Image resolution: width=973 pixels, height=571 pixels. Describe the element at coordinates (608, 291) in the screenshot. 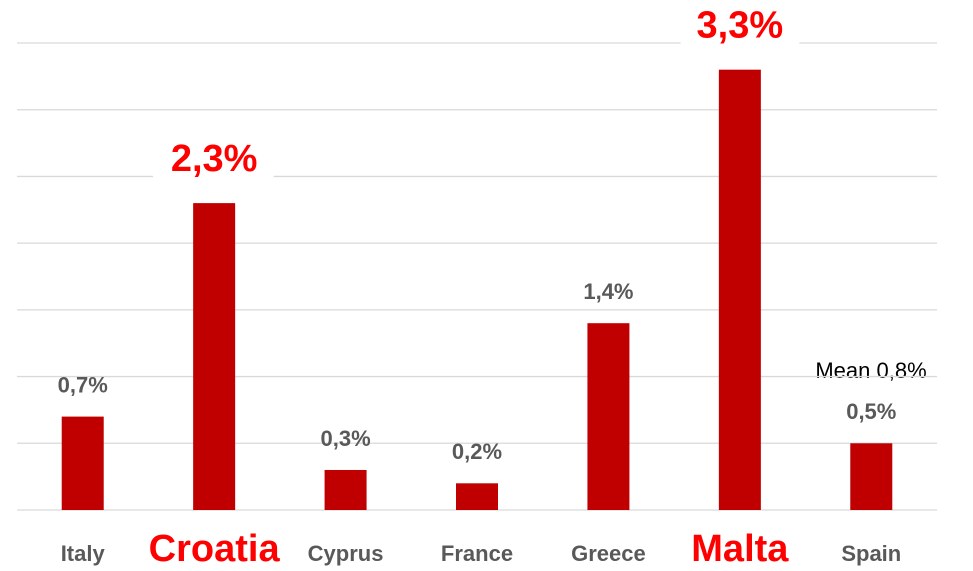

I see `value-label: 1,4%` at that location.